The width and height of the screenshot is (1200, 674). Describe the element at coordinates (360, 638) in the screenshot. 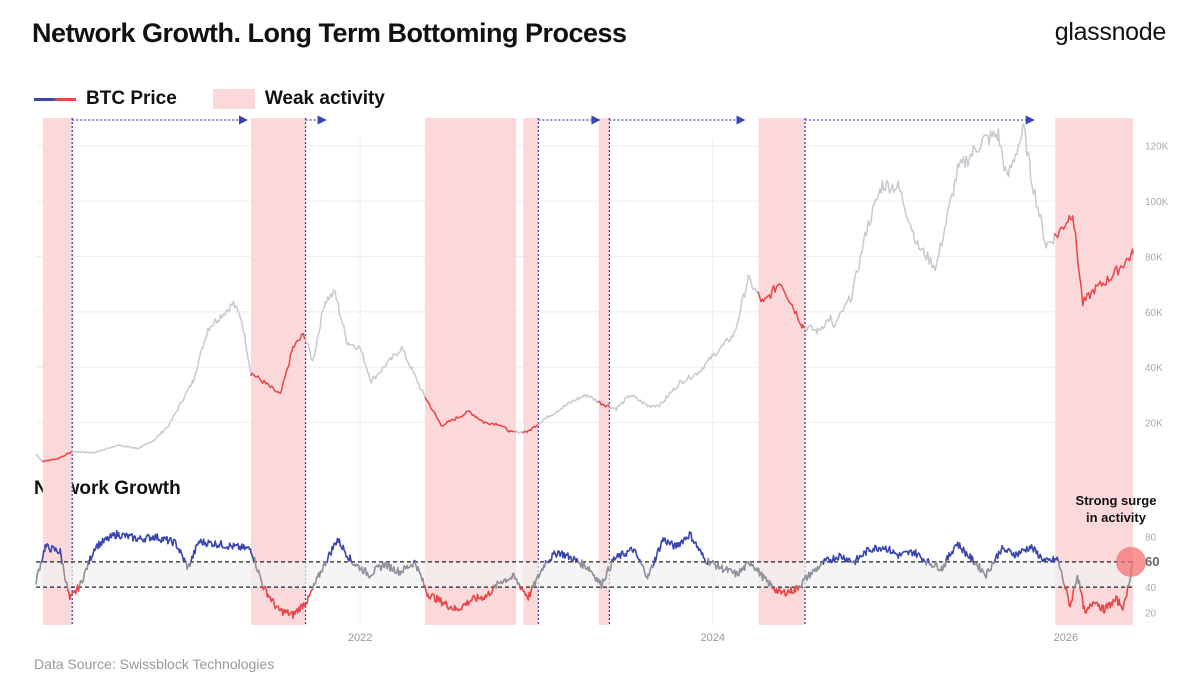

I see `x-tick: 2022` at that location.